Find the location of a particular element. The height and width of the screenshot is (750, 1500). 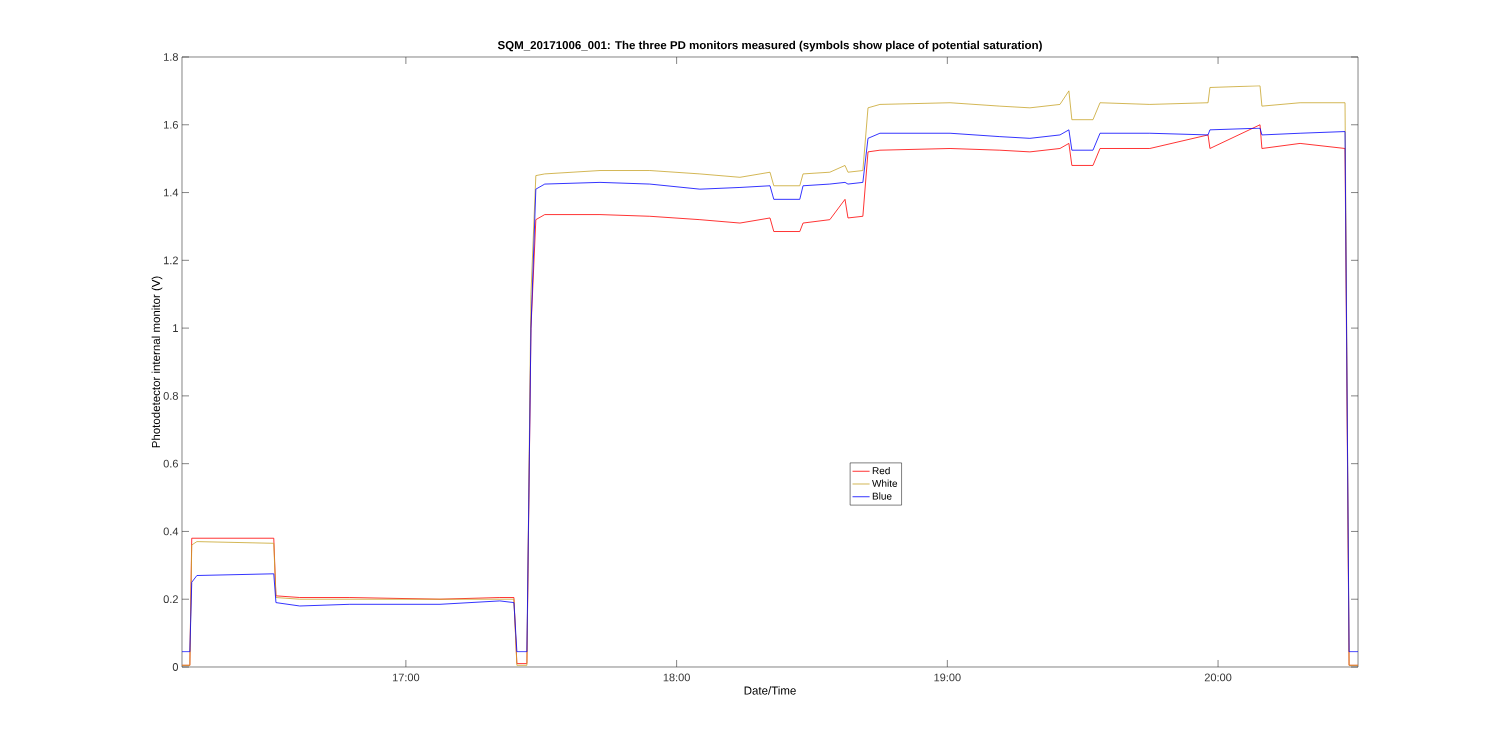

legend-label: Blue is located at coordinates (882, 496).